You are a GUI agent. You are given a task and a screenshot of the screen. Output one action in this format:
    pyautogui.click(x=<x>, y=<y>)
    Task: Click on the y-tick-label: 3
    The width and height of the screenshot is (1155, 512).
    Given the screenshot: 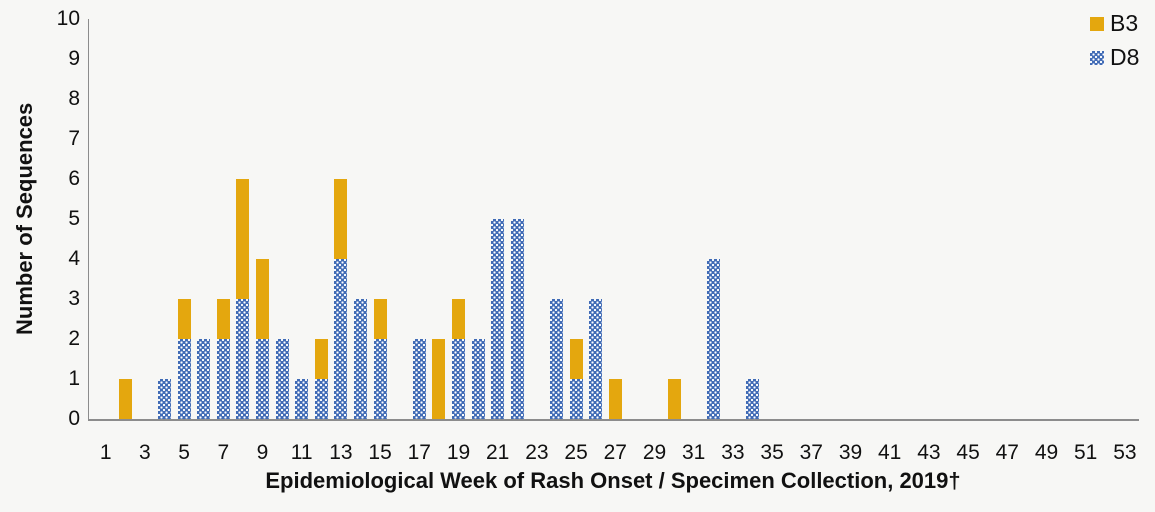 What is the action you would take?
    pyautogui.click(x=74, y=298)
    